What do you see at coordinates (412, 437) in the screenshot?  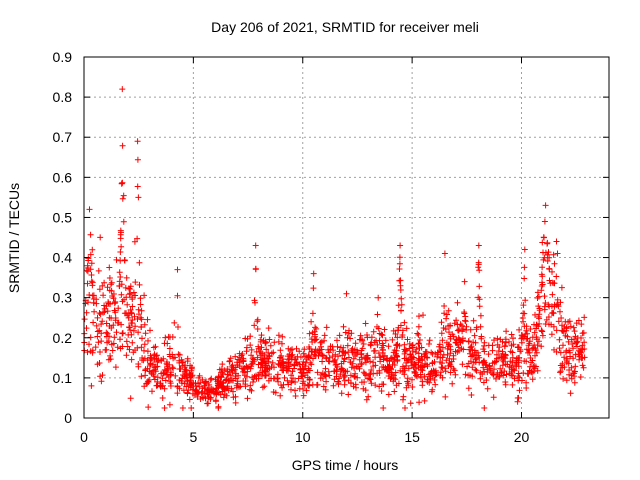 I see `x-tick-label: 15` at bounding box center [412, 437].